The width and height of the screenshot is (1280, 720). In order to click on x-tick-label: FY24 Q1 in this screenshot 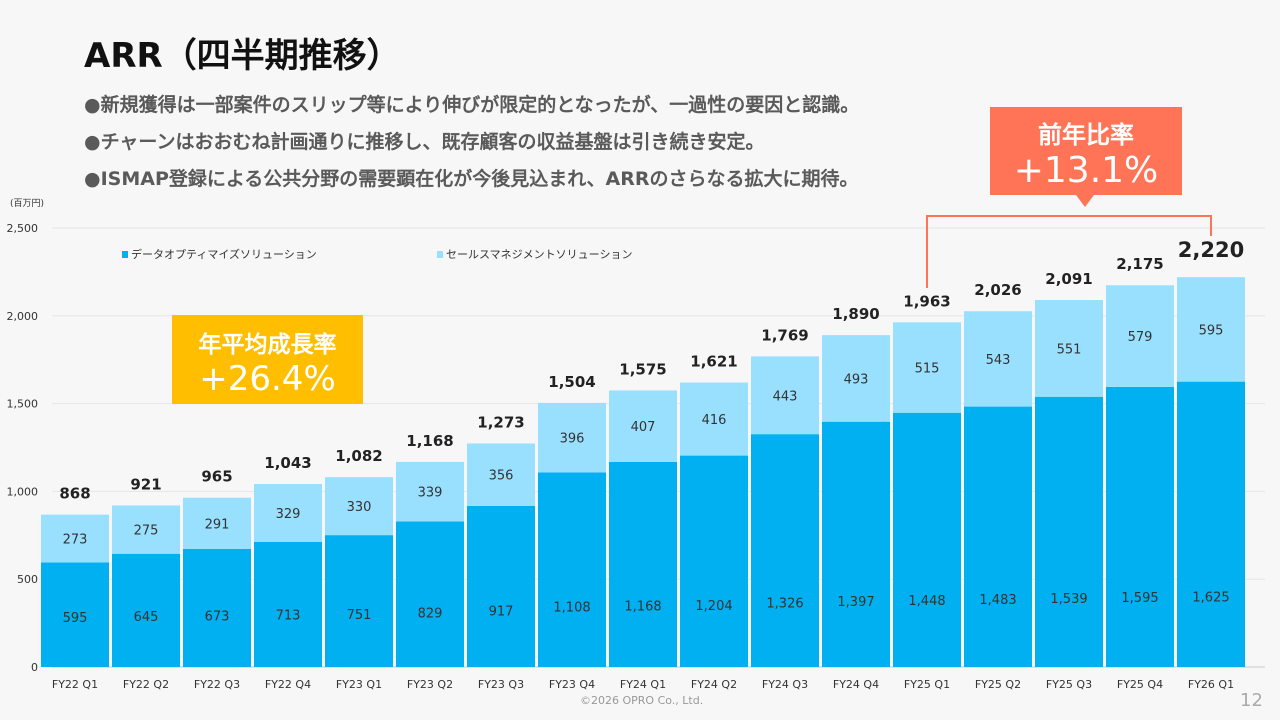, I will do `click(643, 684)`.